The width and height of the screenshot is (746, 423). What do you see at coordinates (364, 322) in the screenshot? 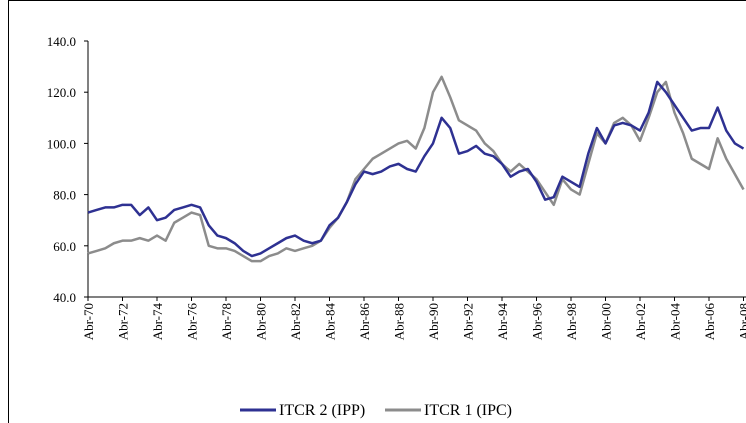
I see `x-tick-label: Abr-86` at bounding box center [364, 322].